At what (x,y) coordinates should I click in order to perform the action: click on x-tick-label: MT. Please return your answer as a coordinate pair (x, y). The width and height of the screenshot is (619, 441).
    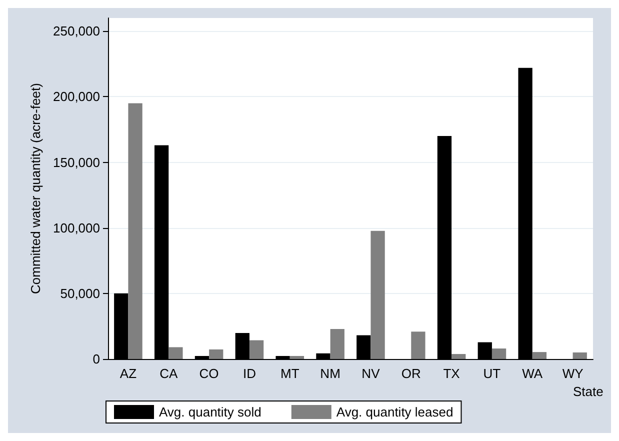
    Looking at the image, I should click on (290, 373).